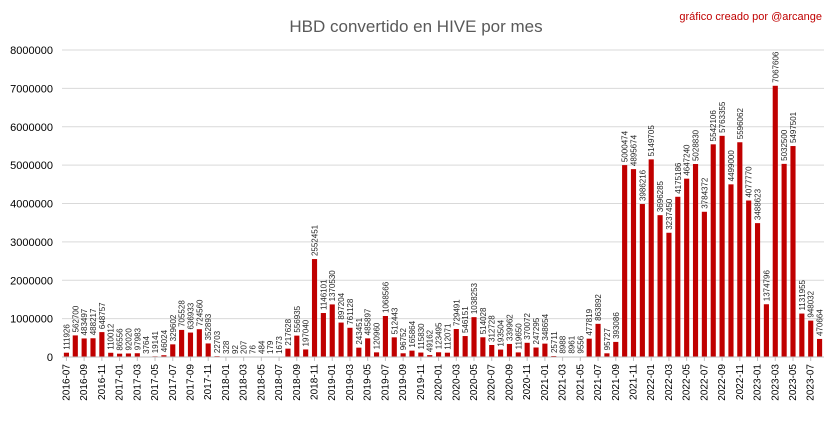 This screenshot has width=832, height=422. What do you see at coordinates (350, 382) in the screenshot?
I see `x-tick-label: 2019-03` at bounding box center [350, 382].